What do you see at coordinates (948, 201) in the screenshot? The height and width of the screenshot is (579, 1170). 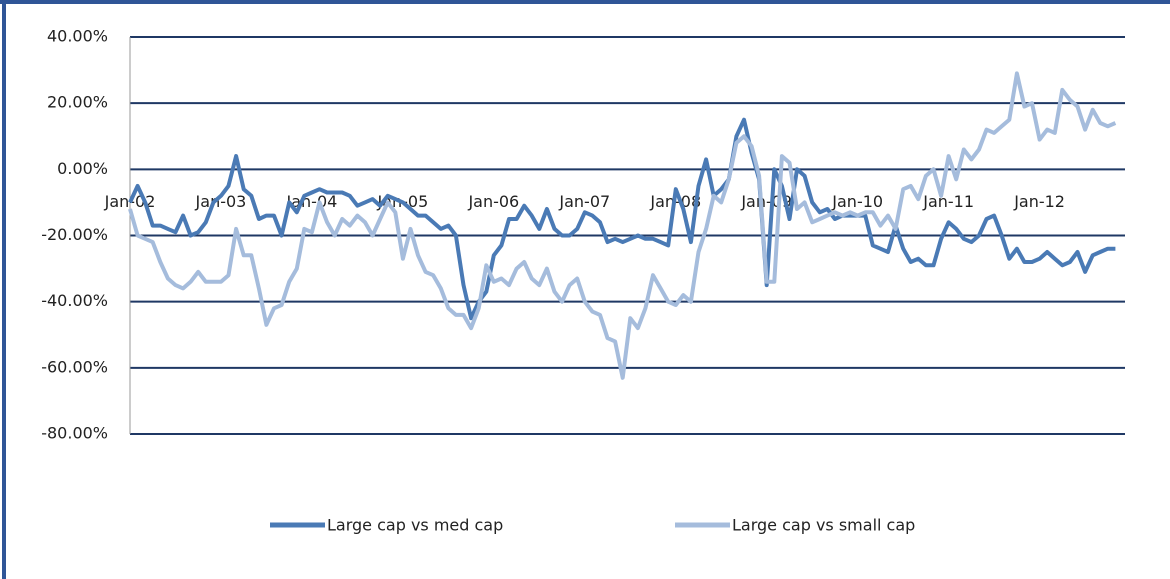 I see `x-tick-label: Jan-11` at bounding box center [948, 201].